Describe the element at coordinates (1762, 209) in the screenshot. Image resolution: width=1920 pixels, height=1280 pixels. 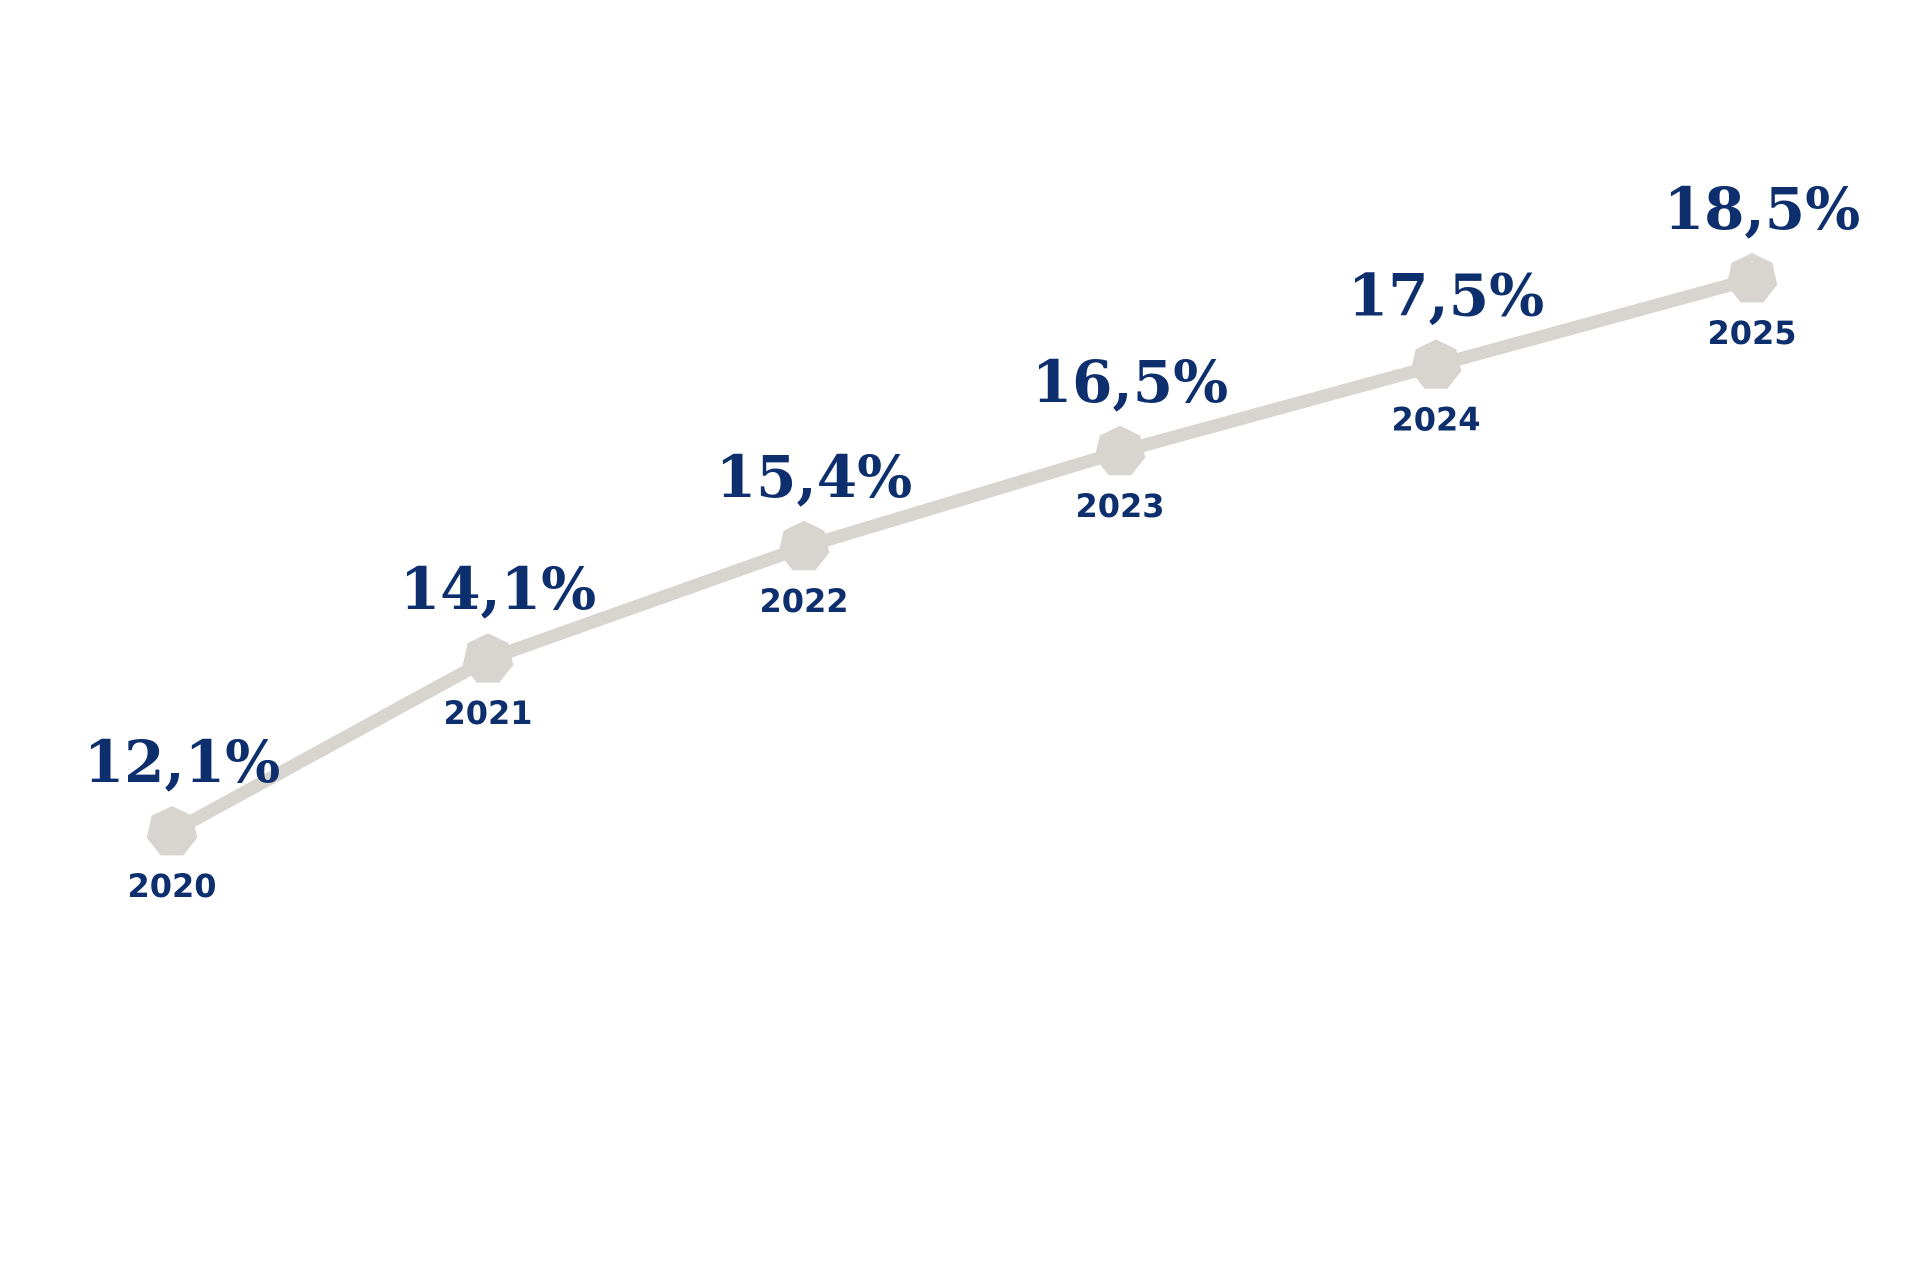
I see `value-label-2025: 18,5%` at that location.